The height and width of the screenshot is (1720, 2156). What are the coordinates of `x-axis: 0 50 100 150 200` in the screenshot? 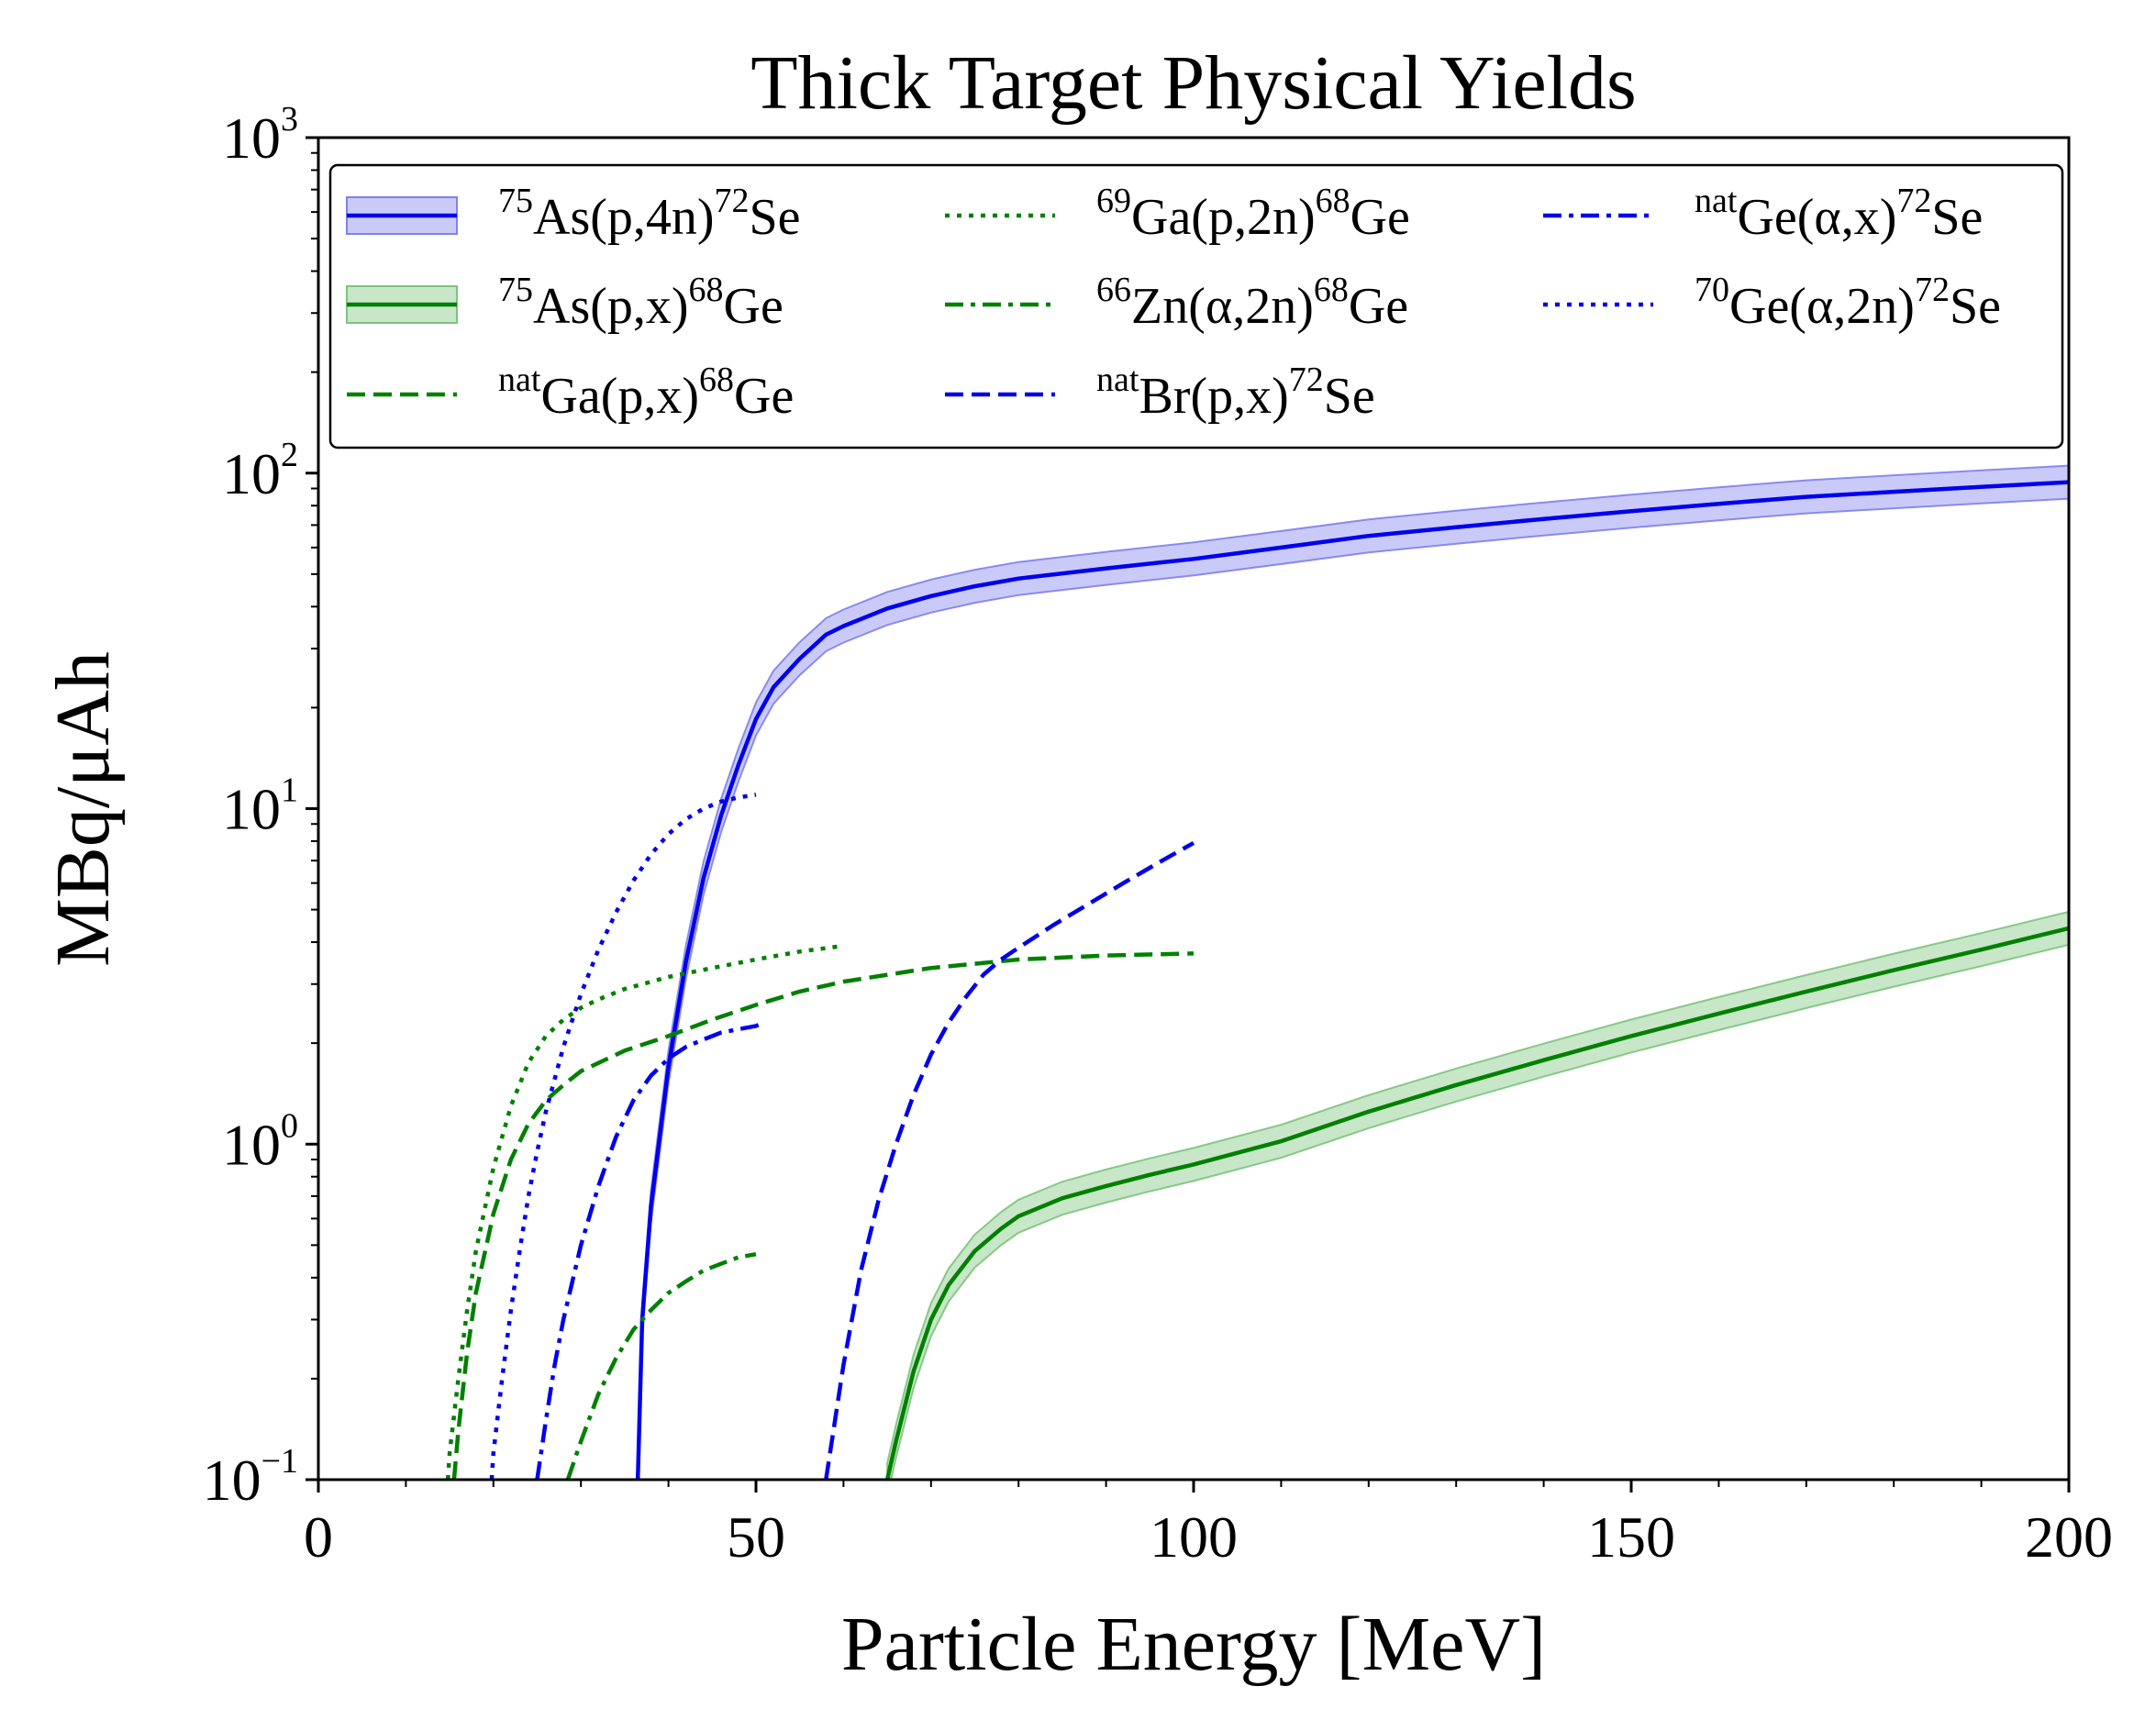 It's located at (1209, 1525).